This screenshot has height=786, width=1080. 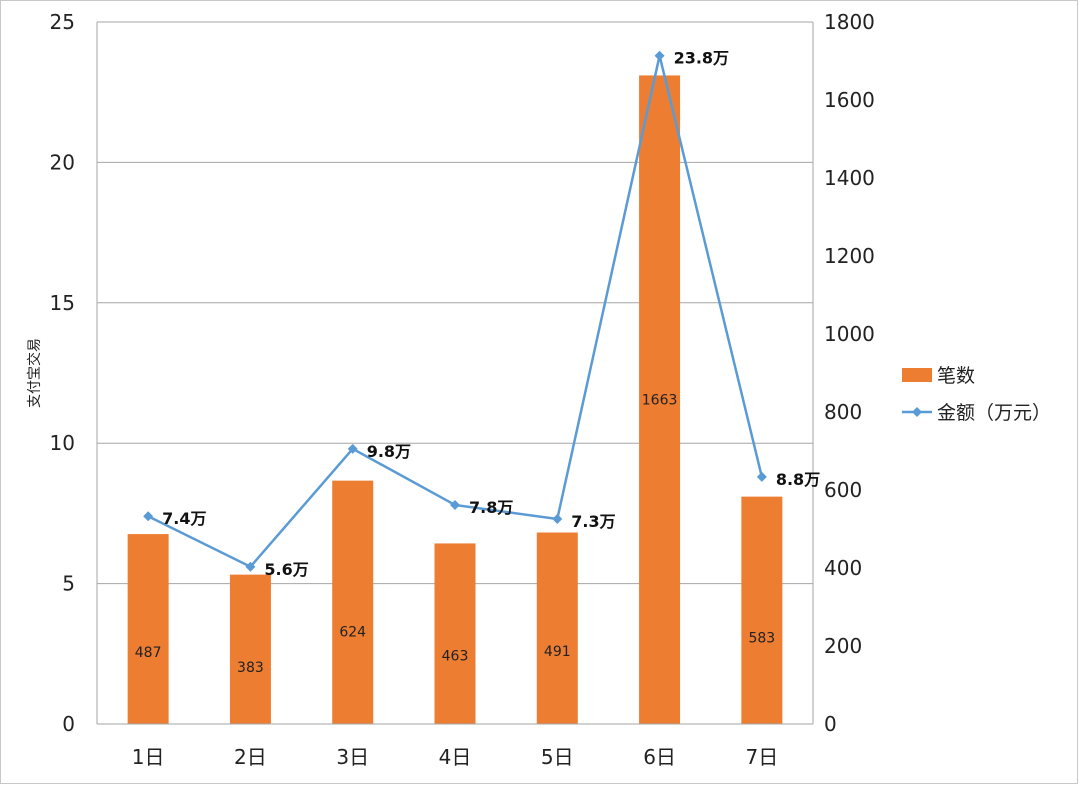 I want to click on x-tick-label: 7日, so click(x=761, y=757).